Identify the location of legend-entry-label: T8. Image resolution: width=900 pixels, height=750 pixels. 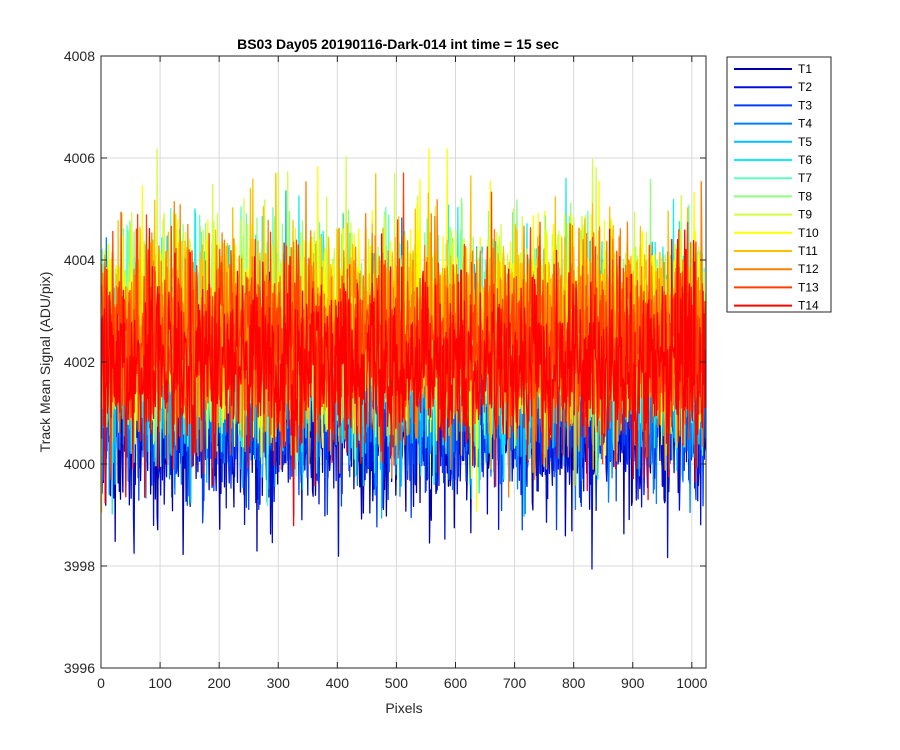
(805, 196).